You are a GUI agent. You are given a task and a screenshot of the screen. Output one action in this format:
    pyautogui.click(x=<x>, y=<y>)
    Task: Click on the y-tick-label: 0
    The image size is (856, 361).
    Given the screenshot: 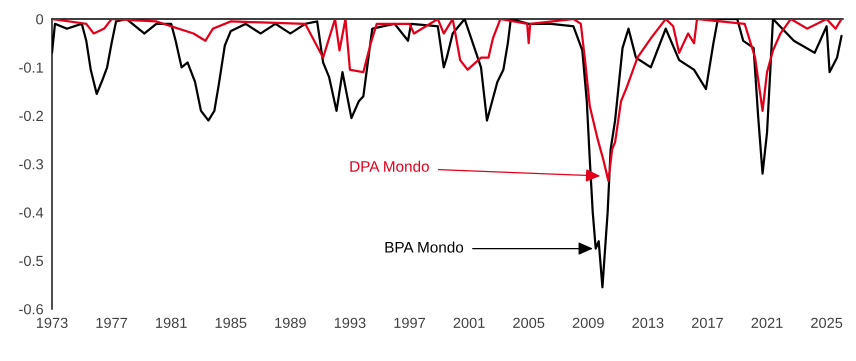 What is the action you would take?
    pyautogui.click(x=40, y=19)
    